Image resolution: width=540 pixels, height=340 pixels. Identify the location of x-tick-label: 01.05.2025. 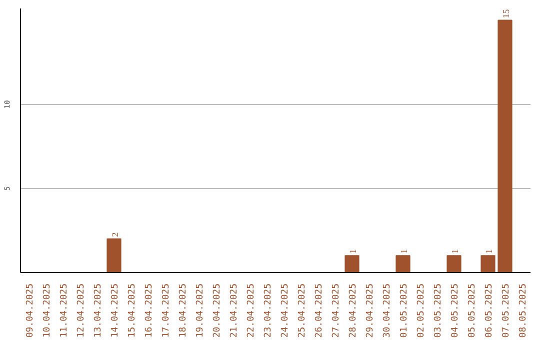
(405, 310).